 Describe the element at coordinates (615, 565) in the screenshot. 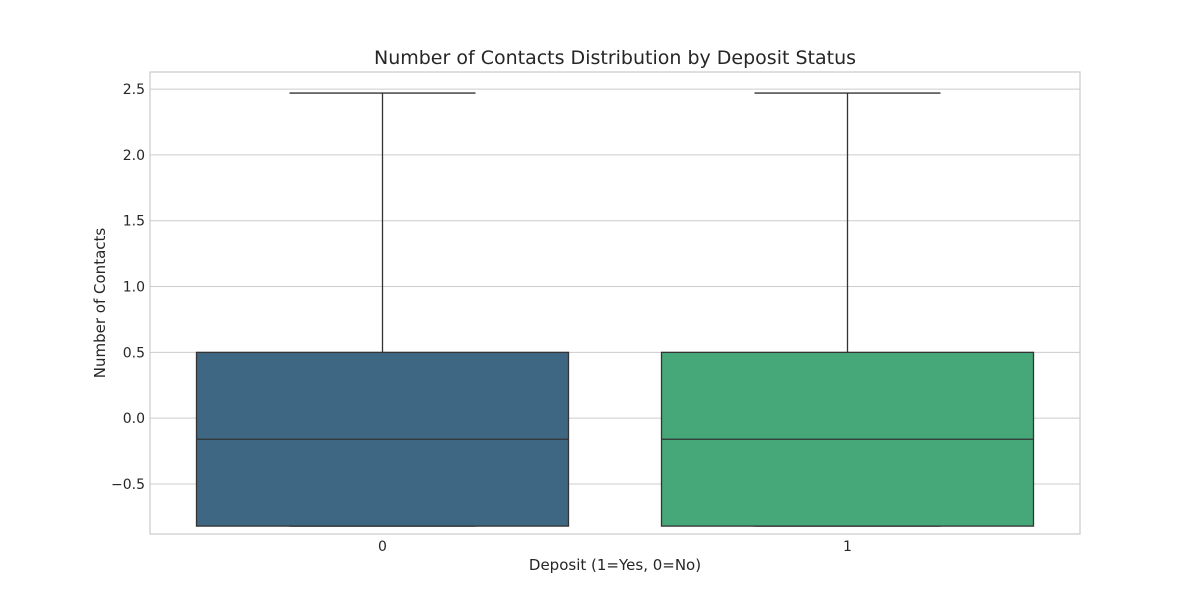

I see `x-axis-label: Deposit (1=Yes, 0=No)` at that location.